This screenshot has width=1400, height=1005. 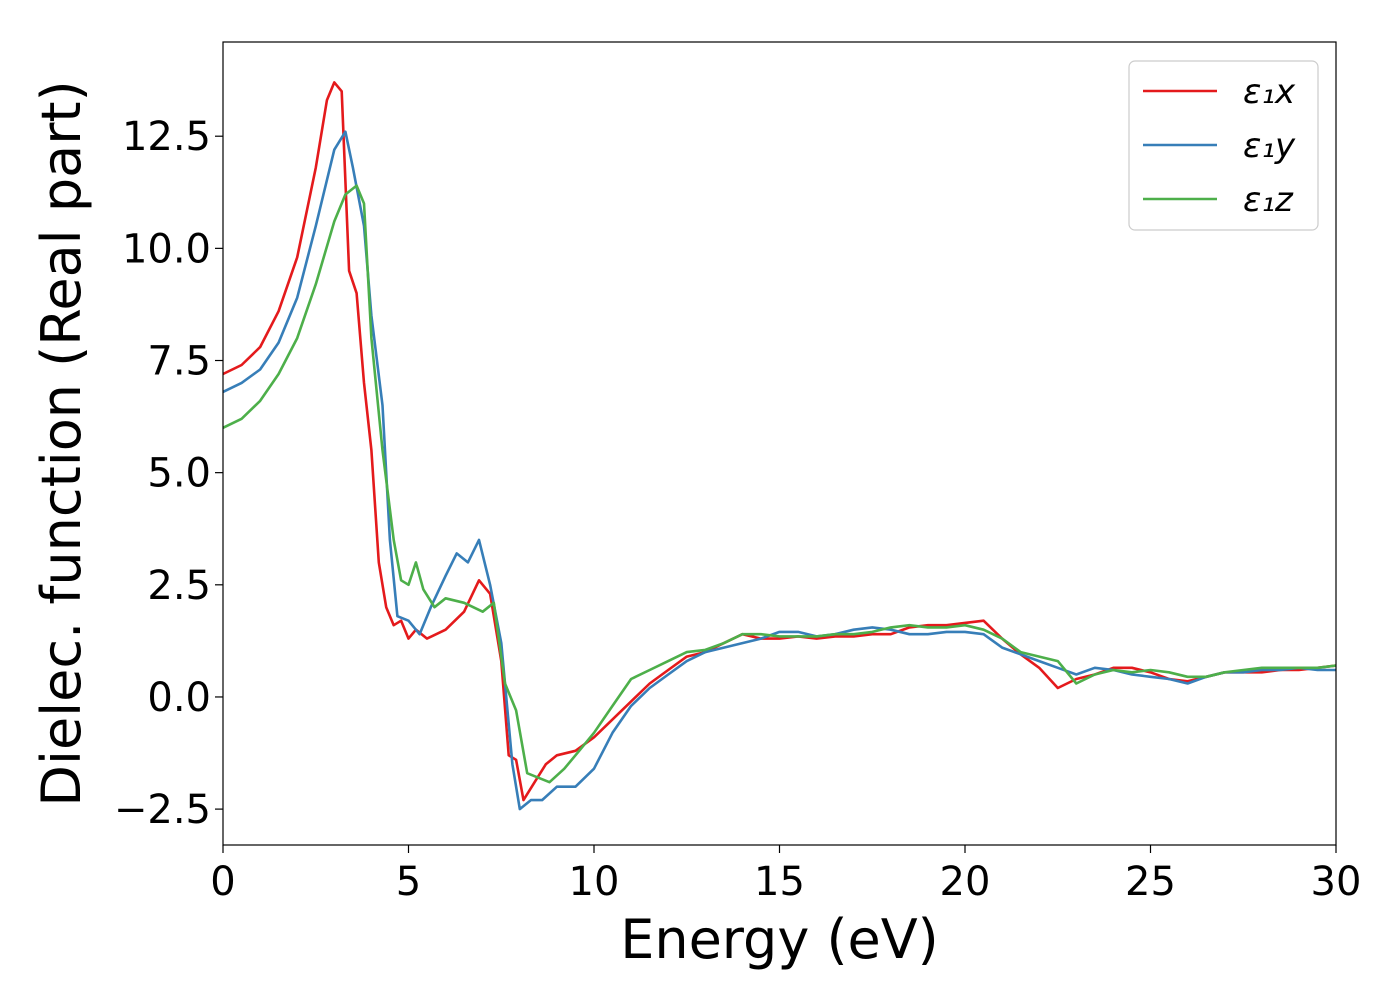 What do you see at coordinates (965, 882) in the screenshot?
I see `x-tick-label: 20` at bounding box center [965, 882].